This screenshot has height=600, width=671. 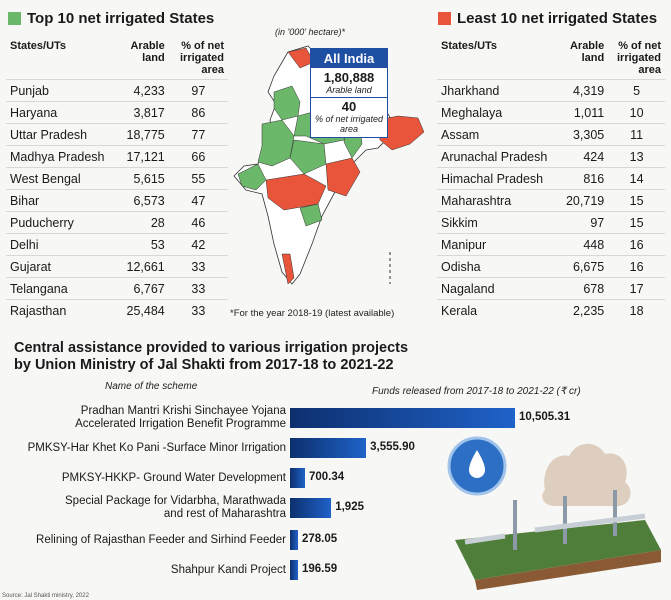 What do you see at coordinates (311, 215) in the screenshot?
I see `map-telangana` at bounding box center [311, 215].